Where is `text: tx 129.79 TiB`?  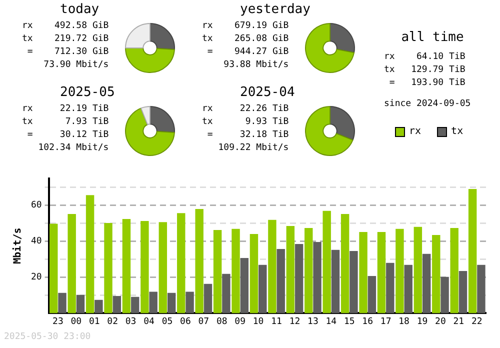 text: tx 129.79 TiB is located at coordinates (425, 70).